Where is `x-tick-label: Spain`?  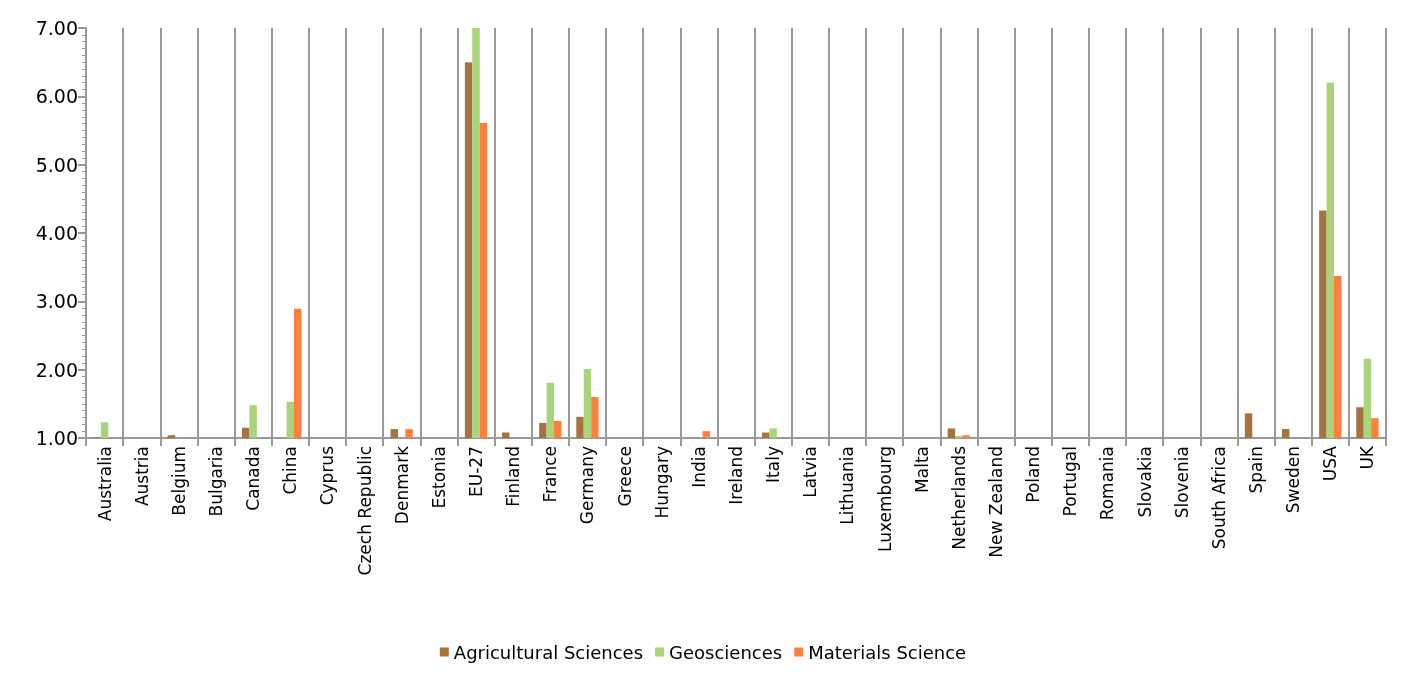
x-tick-label: Spain is located at coordinates (1256, 470).